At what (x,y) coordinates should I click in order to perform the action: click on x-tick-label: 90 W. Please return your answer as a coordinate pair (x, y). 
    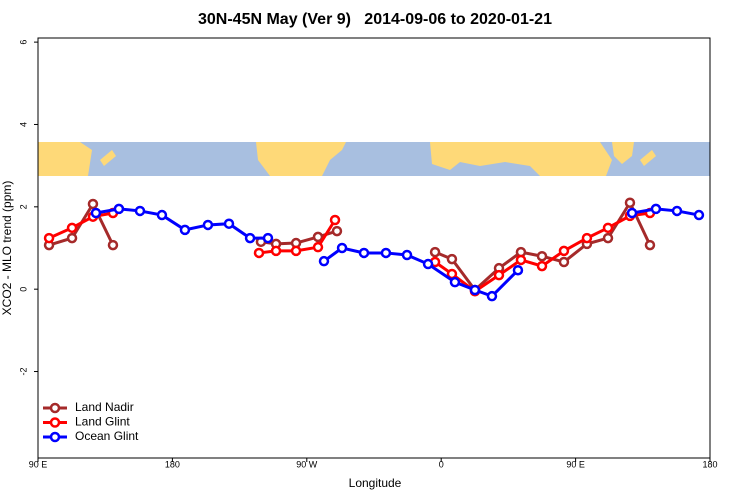
    Looking at the image, I should click on (307, 464).